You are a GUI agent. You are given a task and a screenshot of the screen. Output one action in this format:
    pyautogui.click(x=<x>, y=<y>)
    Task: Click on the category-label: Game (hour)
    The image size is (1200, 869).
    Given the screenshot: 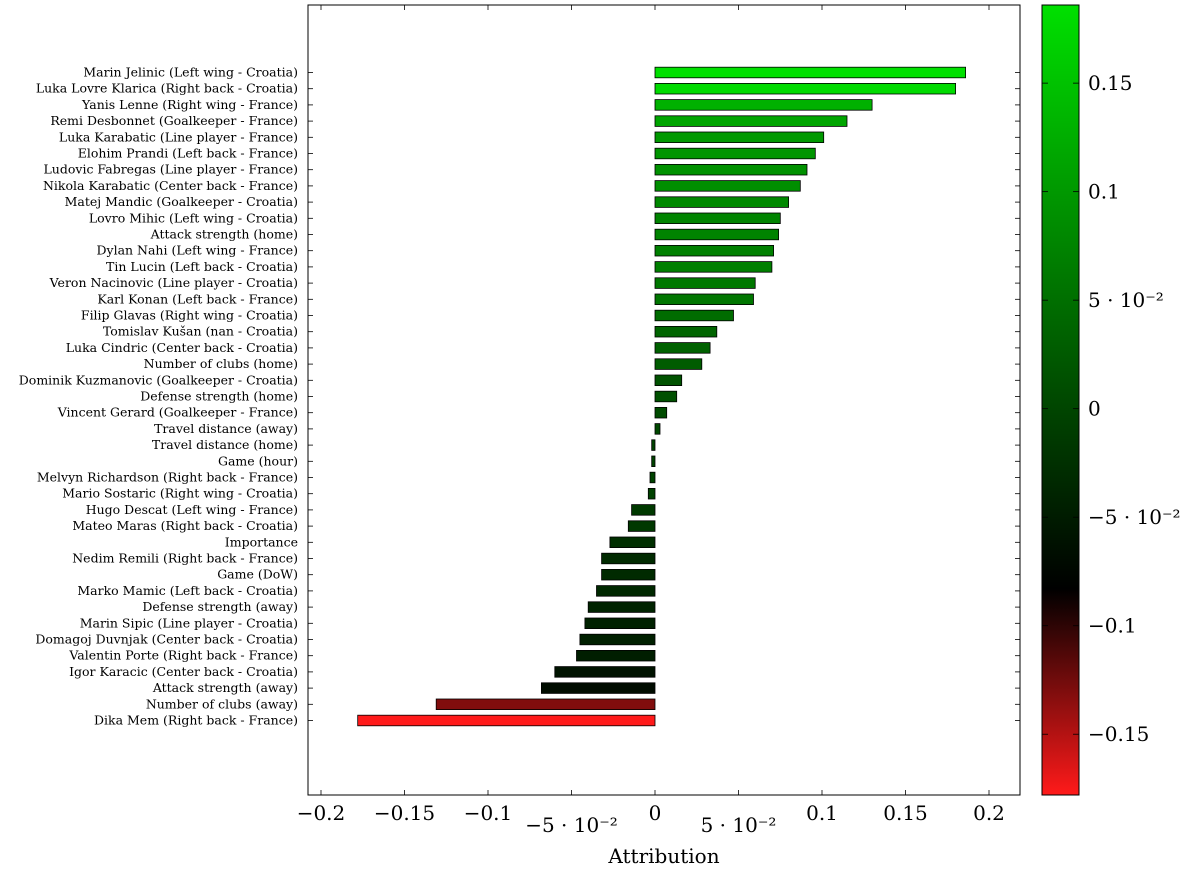 What is the action you would take?
    pyautogui.click(x=258, y=460)
    